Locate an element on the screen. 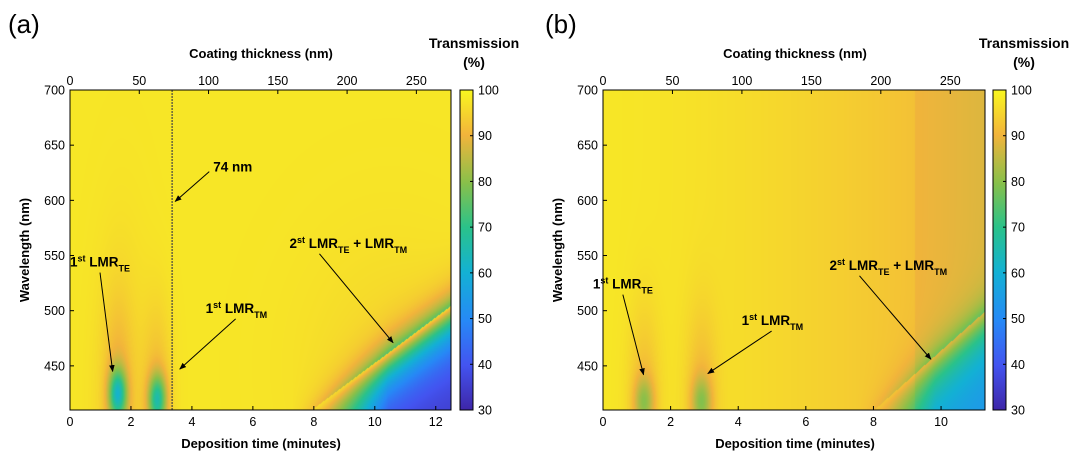 Image resolution: width=1083 pixels, height=454 pixels. panel-b-annotation: 2st LMRTE + LMRTM is located at coordinates (888, 267).